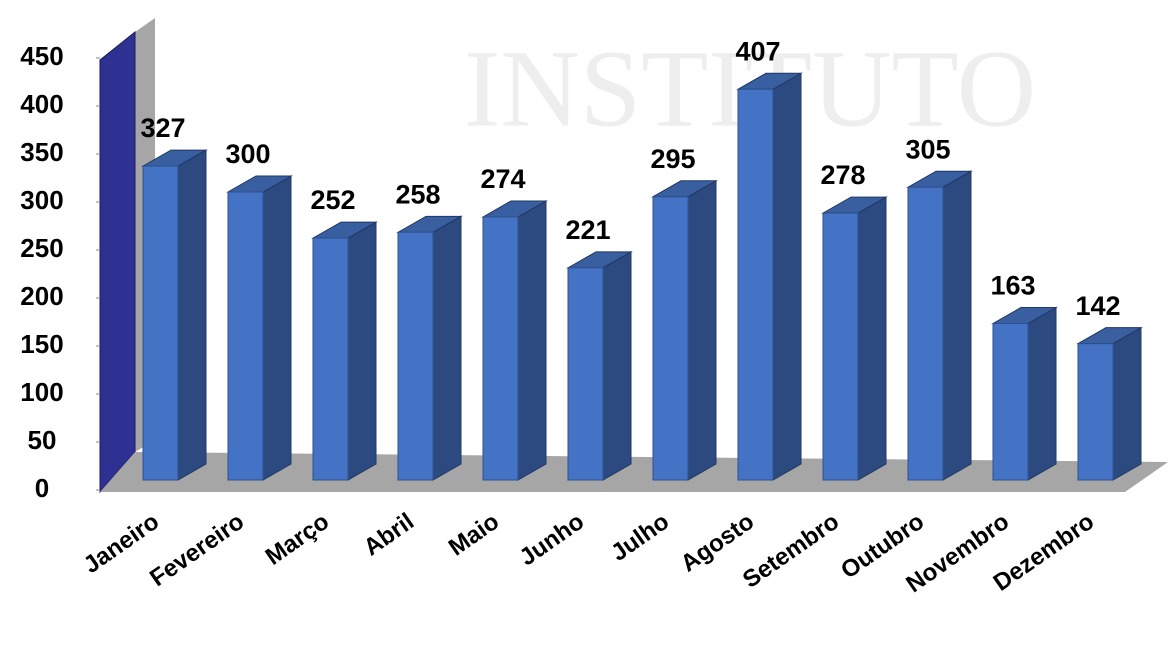 Image resolution: width=1168 pixels, height=653 pixels. What do you see at coordinates (117, 262) in the screenshot?
I see `back-wall` at bounding box center [117, 262].